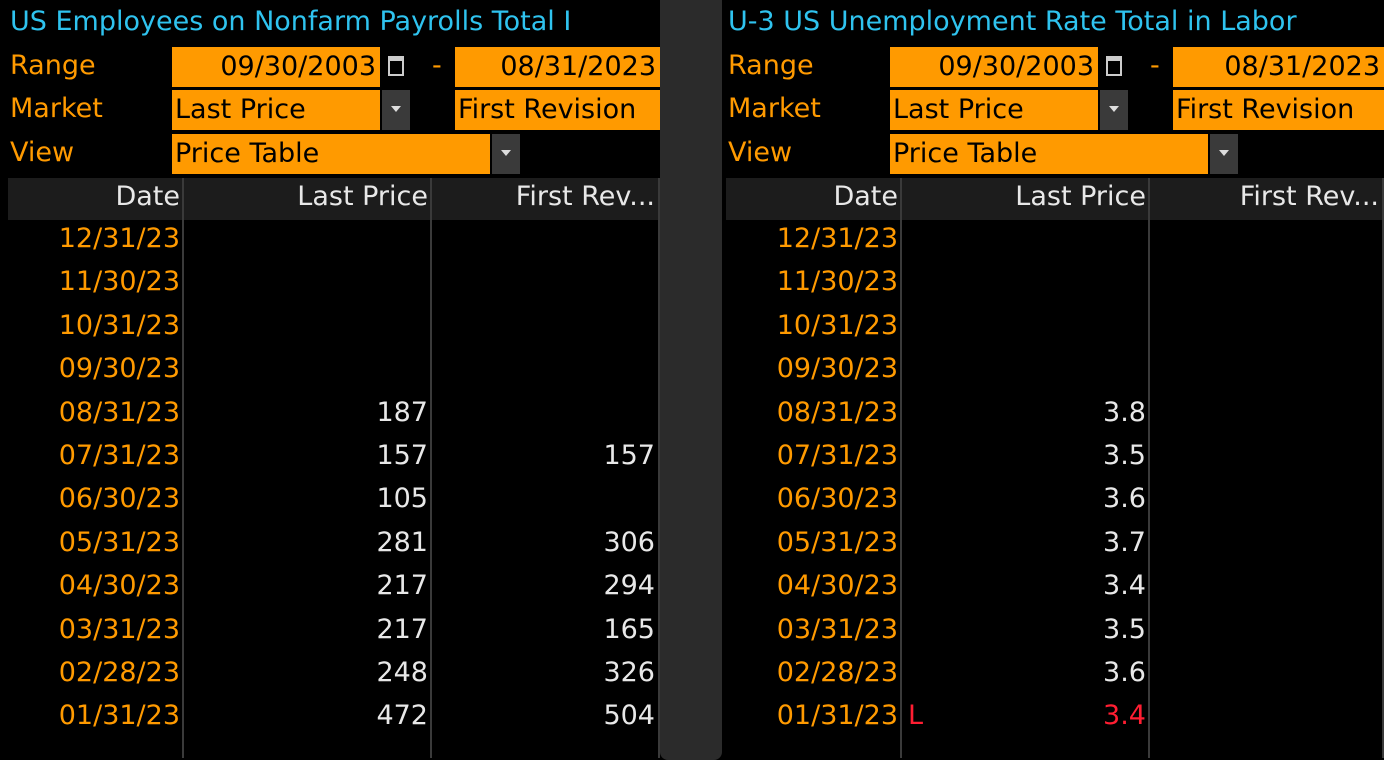 The image size is (1384, 760). Describe the element at coordinates (691, 380) in the screenshot. I see `panel-divider` at that location.